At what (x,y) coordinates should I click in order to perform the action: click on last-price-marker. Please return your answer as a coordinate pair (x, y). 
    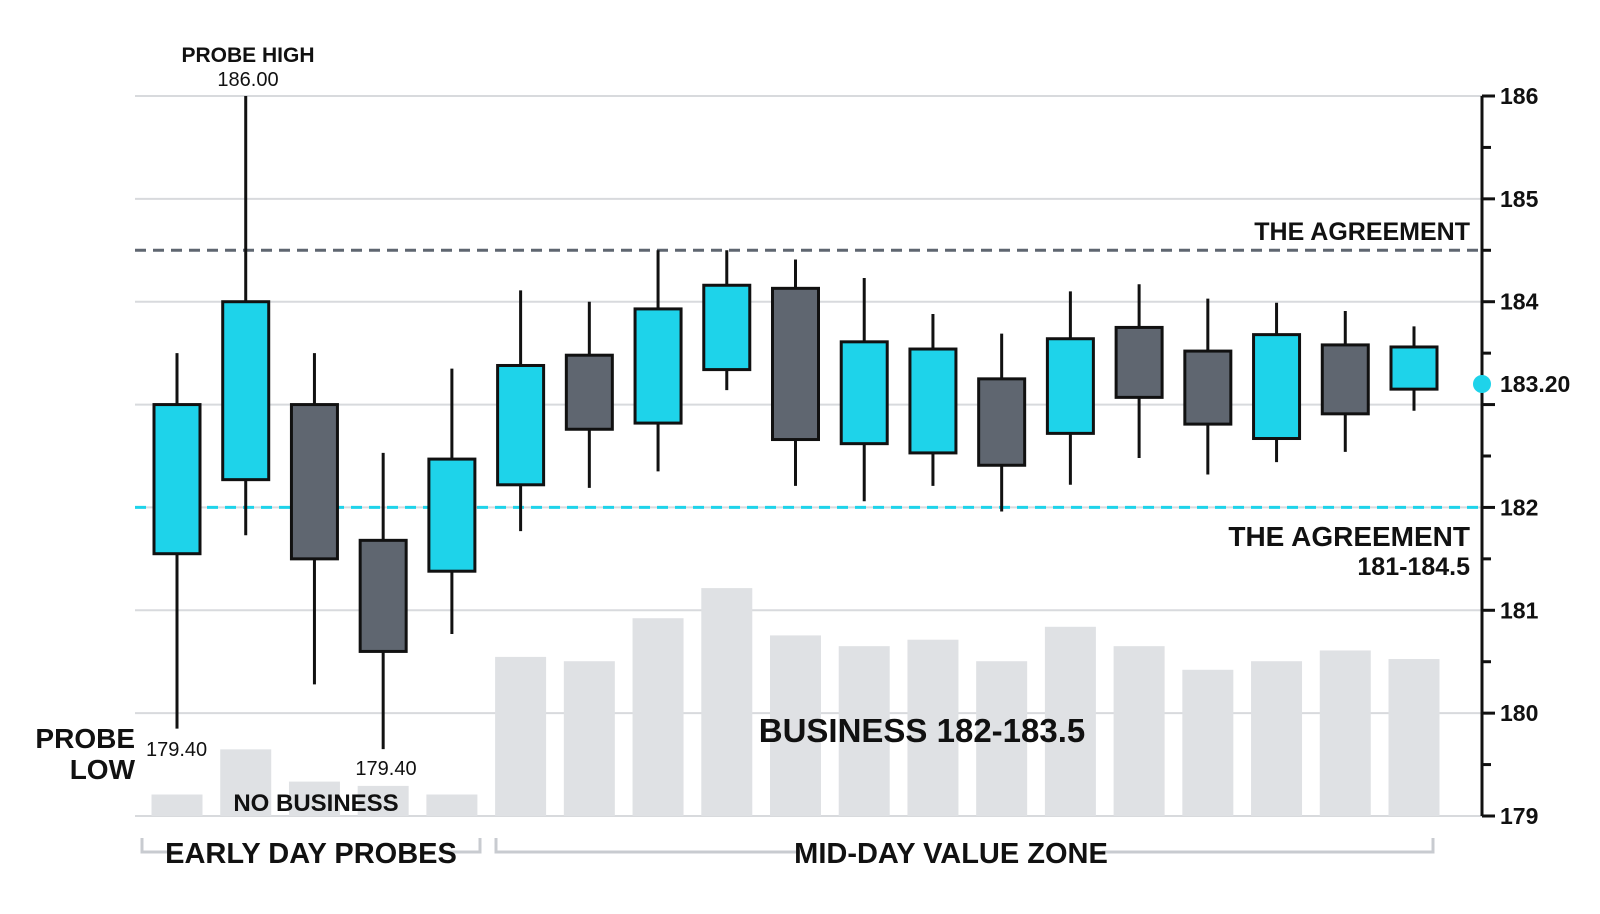
    Looking at the image, I should click on (1482, 384).